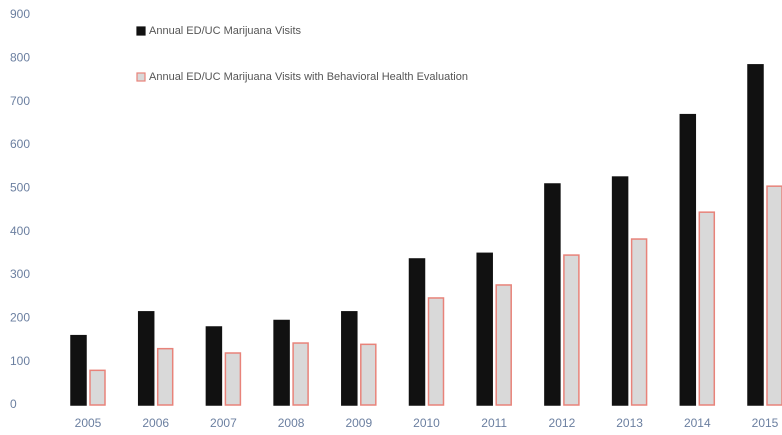 The image size is (782, 435). Describe the element at coordinates (225, 31) in the screenshot. I see `legend-label: Annual ED/UC Marijuana Visits` at that location.